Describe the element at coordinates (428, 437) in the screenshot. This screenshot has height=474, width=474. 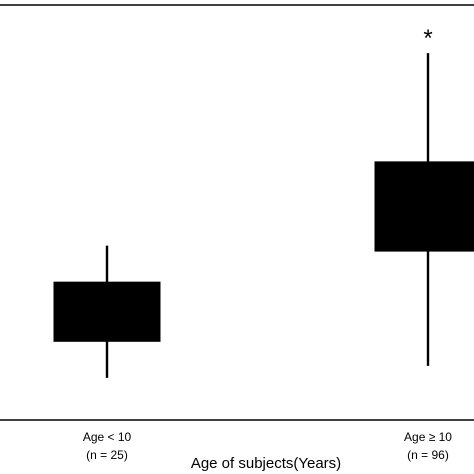
I see `x-tick-label: Age ≥ 10` at that location.